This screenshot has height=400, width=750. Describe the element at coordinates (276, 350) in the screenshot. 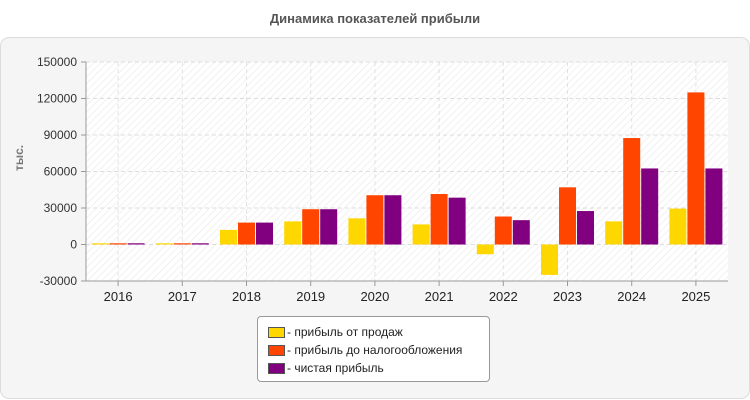

I see `legend-swatch-pretax-profit` at that location.